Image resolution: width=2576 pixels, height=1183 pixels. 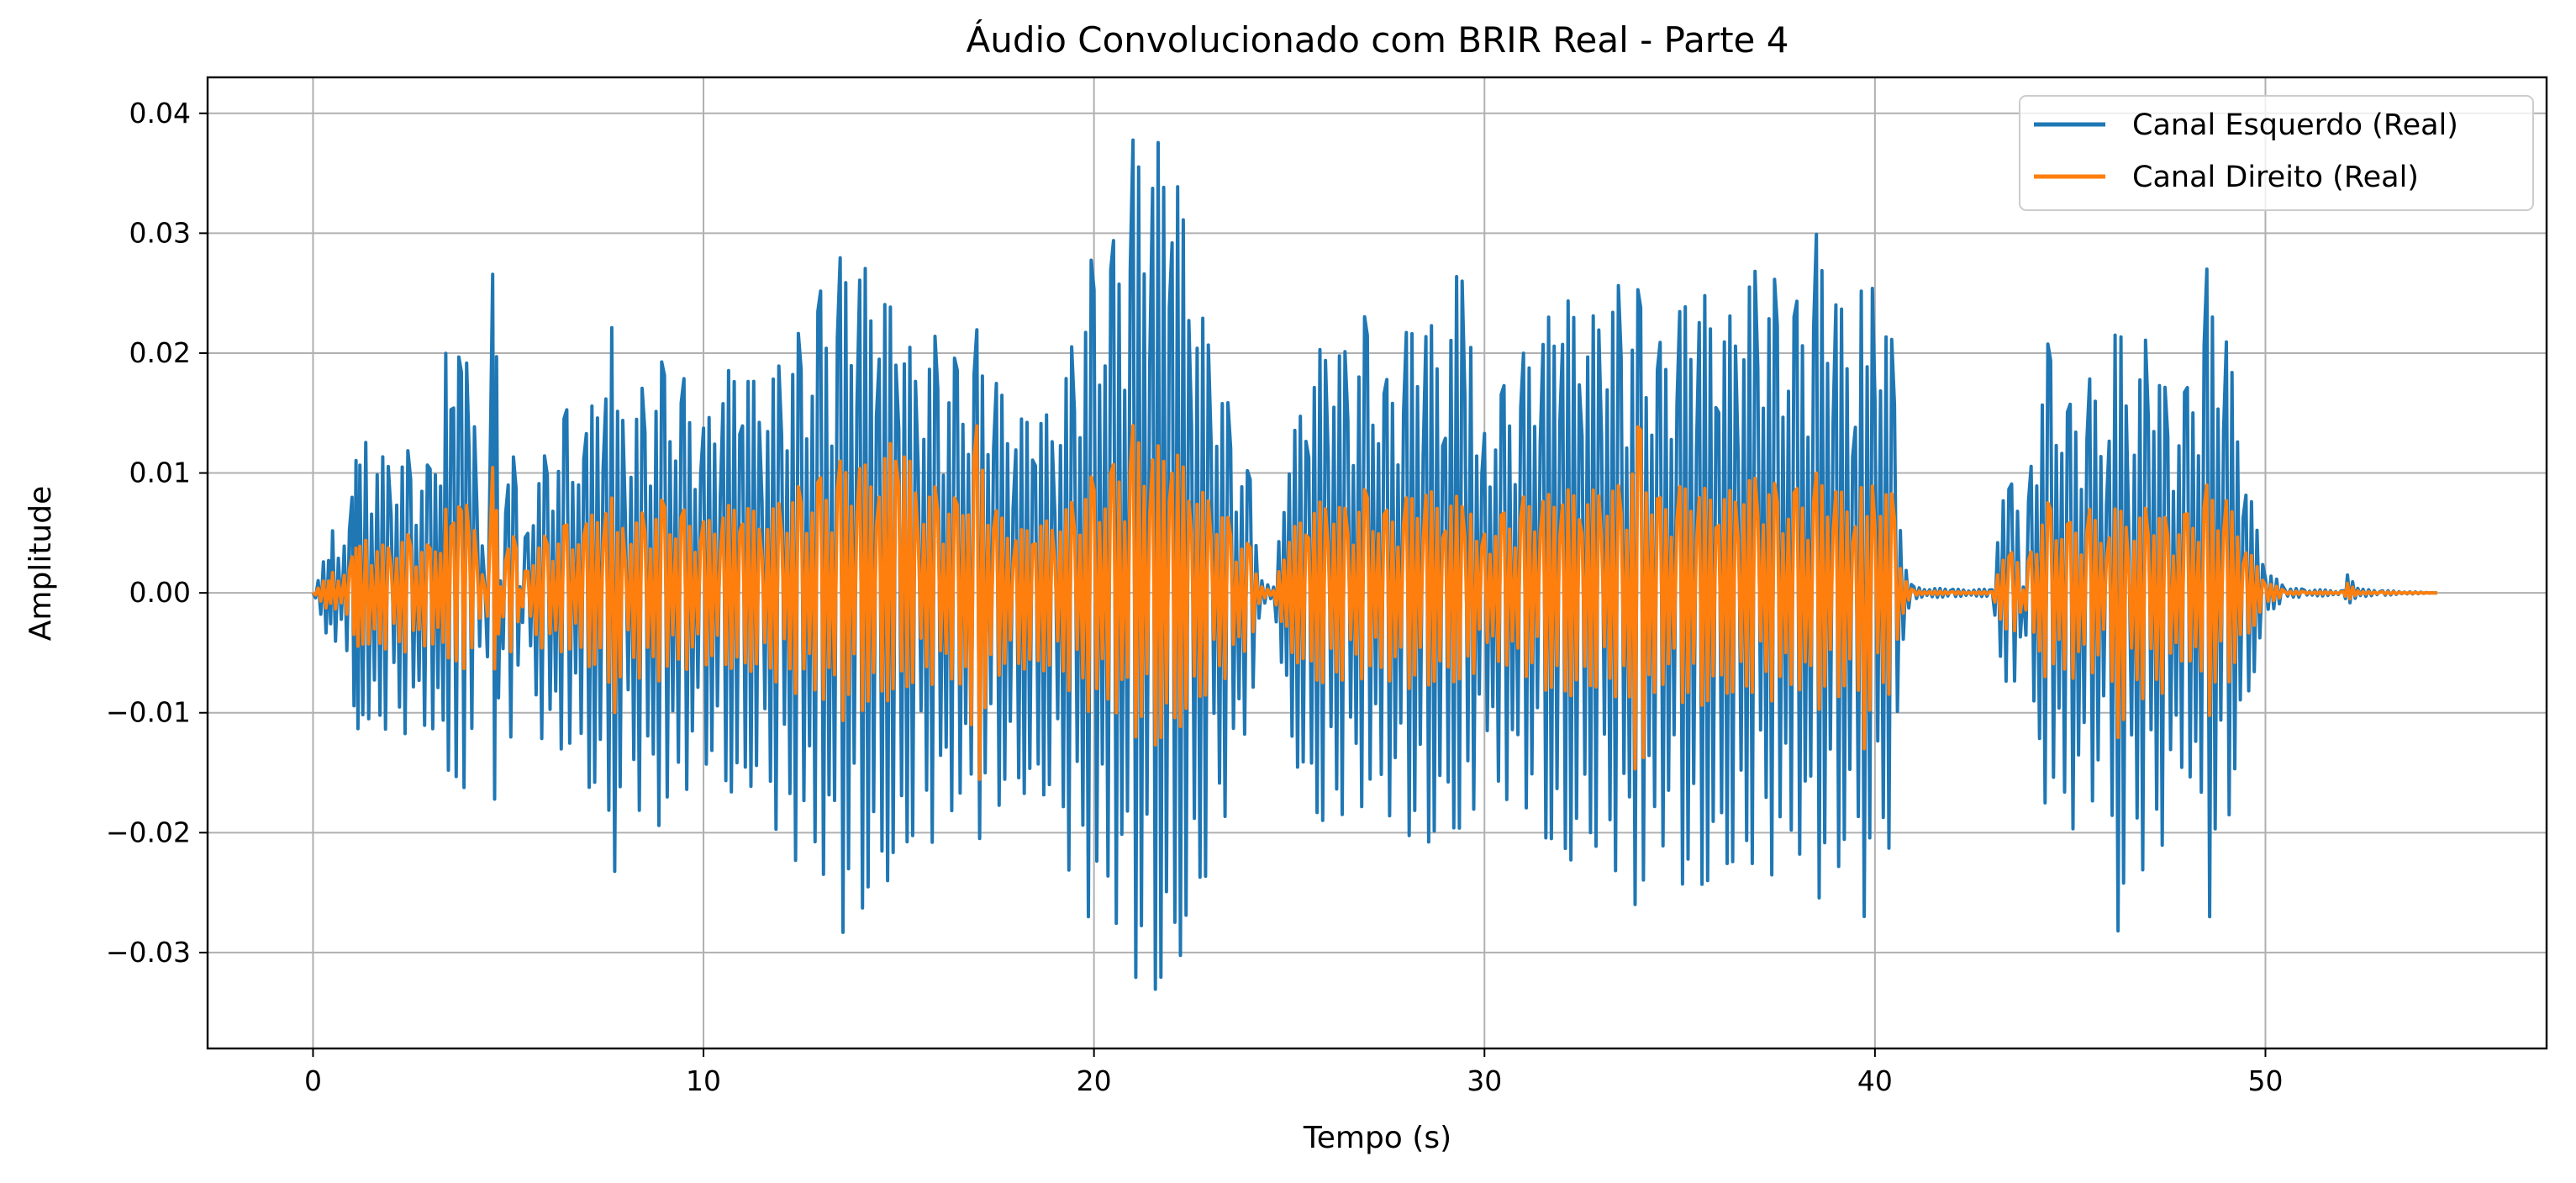 I want to click on x-axis-label: Tempo (s), so click(x=1377, y=1138).